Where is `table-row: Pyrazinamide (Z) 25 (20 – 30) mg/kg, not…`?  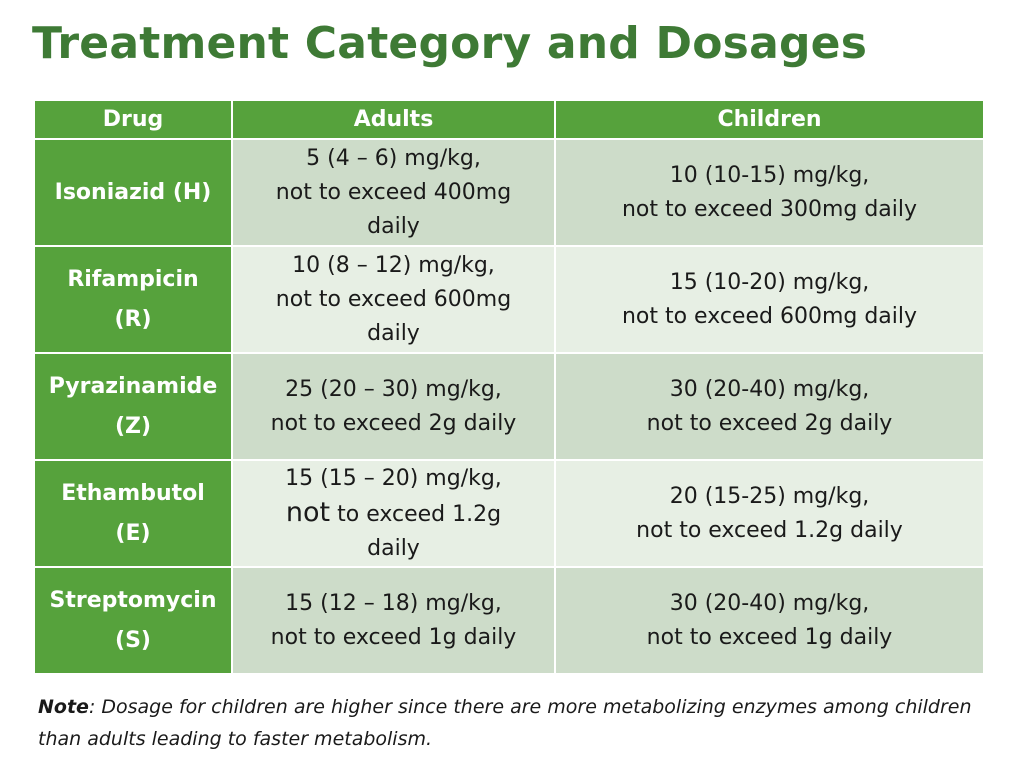 table-row: Pyrazinamide (Z) 25 (20 – 30) mg/kg, not… is located at coordinates (509, 406).